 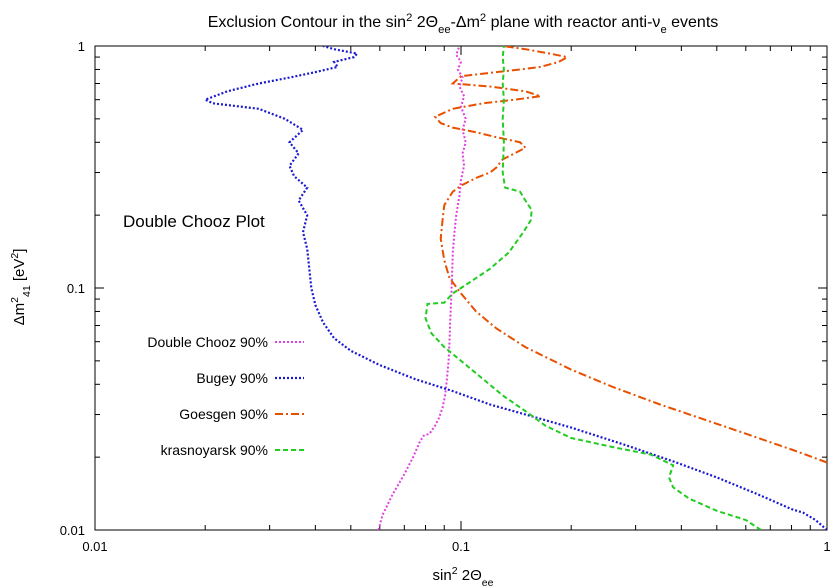 What do you see at coordinates (307, 22) in the screenshot?
I see `text-part: Exclusion Contour in the sin` at bounding box center [307, 22].